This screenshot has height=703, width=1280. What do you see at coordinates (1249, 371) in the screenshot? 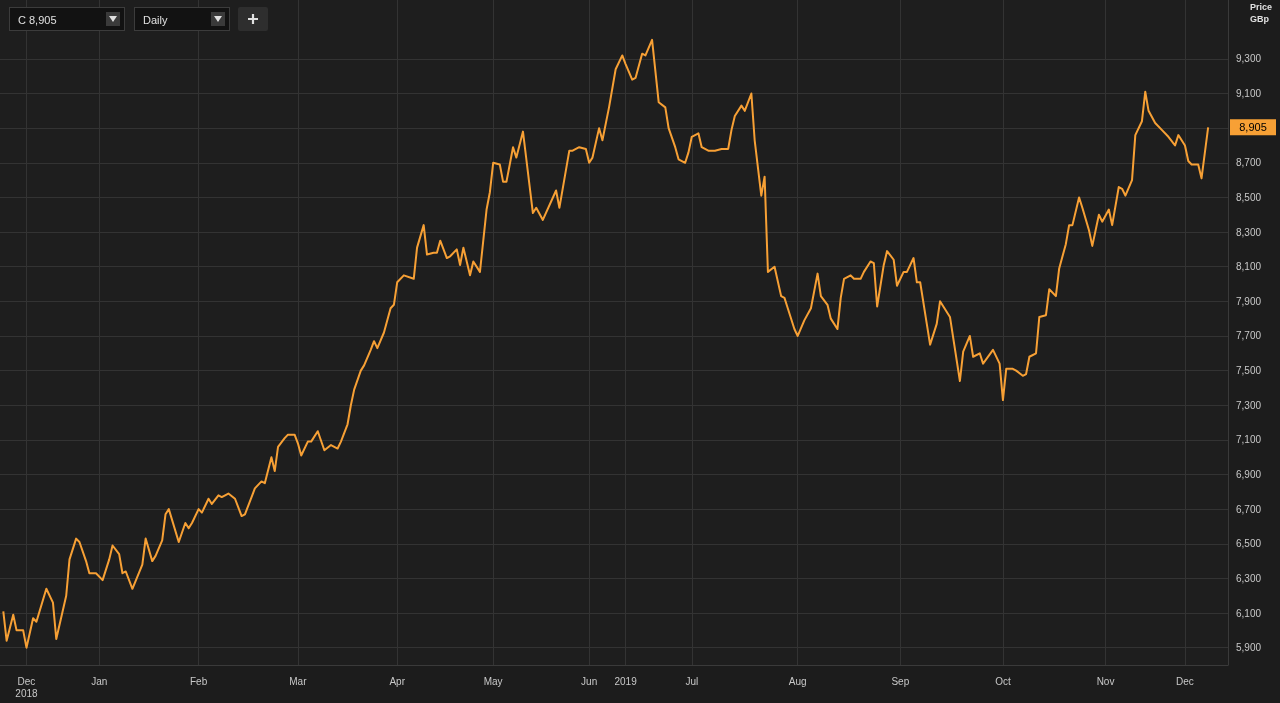
I see `y-tick-label: 7,500` at bounding box center [1249, 371].